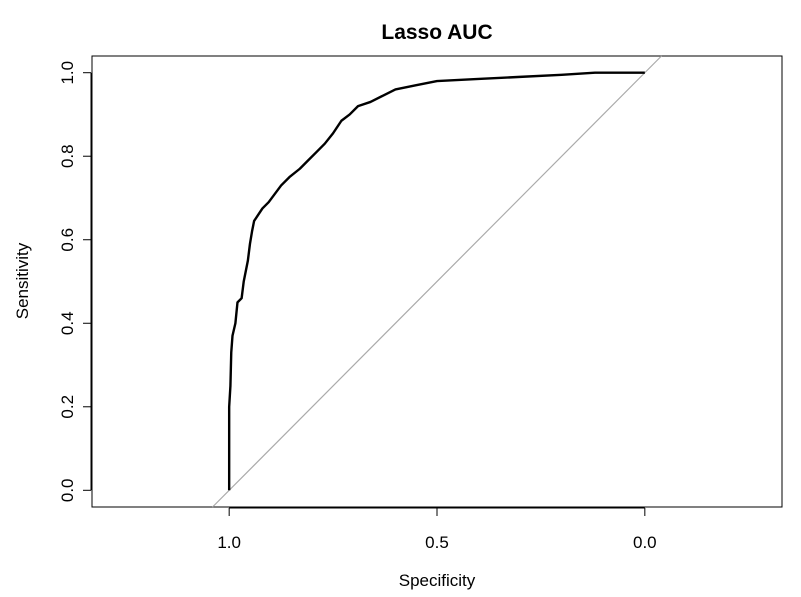 The image size is (801, 597). What do you see at coordinates (67, 407) in the screenshot?
I see `y-tick-label: 0.2` at bounding box center [67, 407].